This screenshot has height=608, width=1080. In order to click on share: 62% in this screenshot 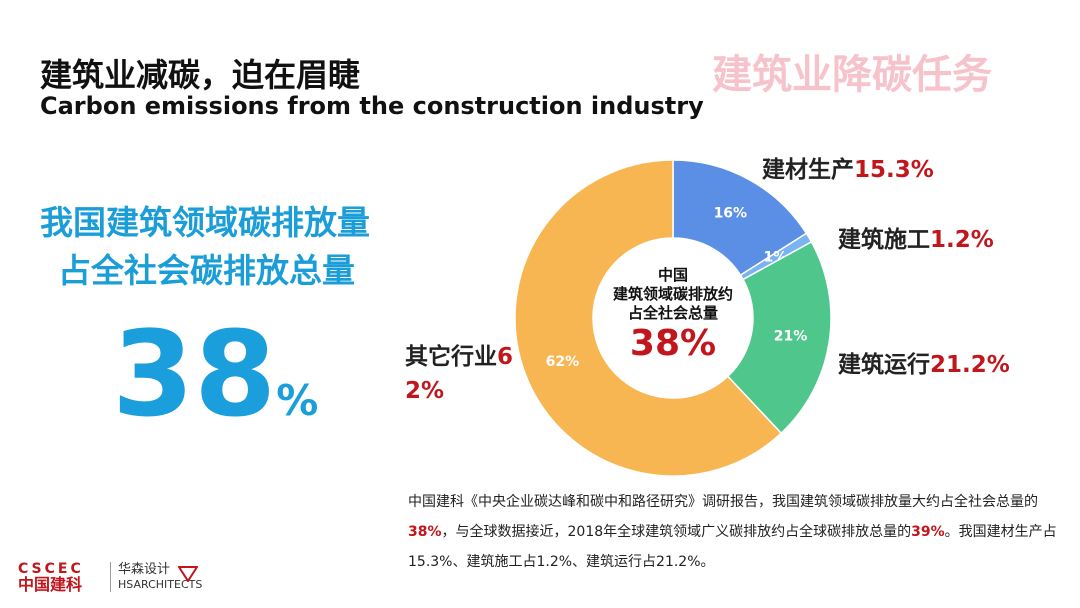, I will do `click(459, 374)`.